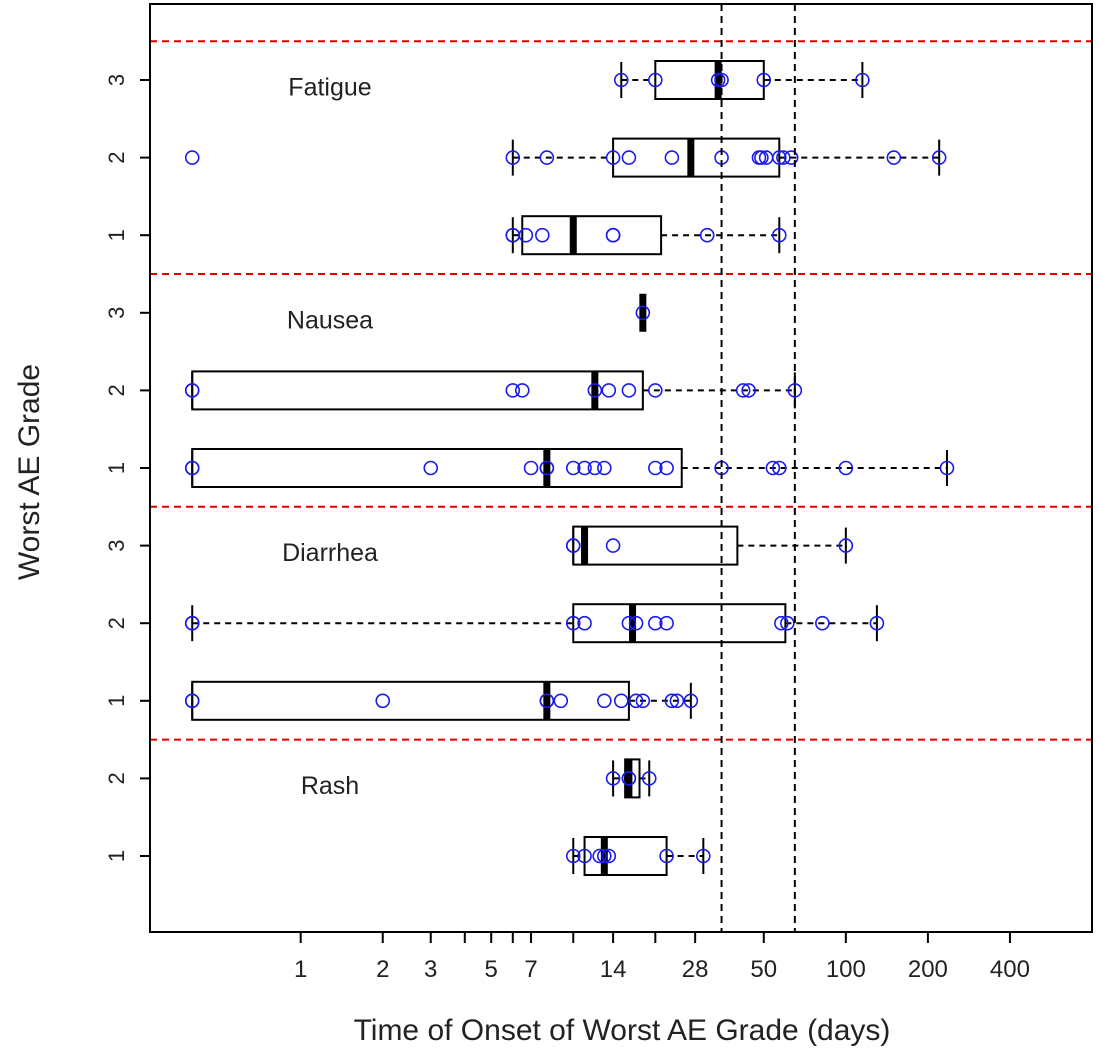 Image resolution: width=1102 pixels, height=1064 pixels. Describe the element at coordinates (763, 969) in the screenshot. I see `x-tick-label: 50` at that location.